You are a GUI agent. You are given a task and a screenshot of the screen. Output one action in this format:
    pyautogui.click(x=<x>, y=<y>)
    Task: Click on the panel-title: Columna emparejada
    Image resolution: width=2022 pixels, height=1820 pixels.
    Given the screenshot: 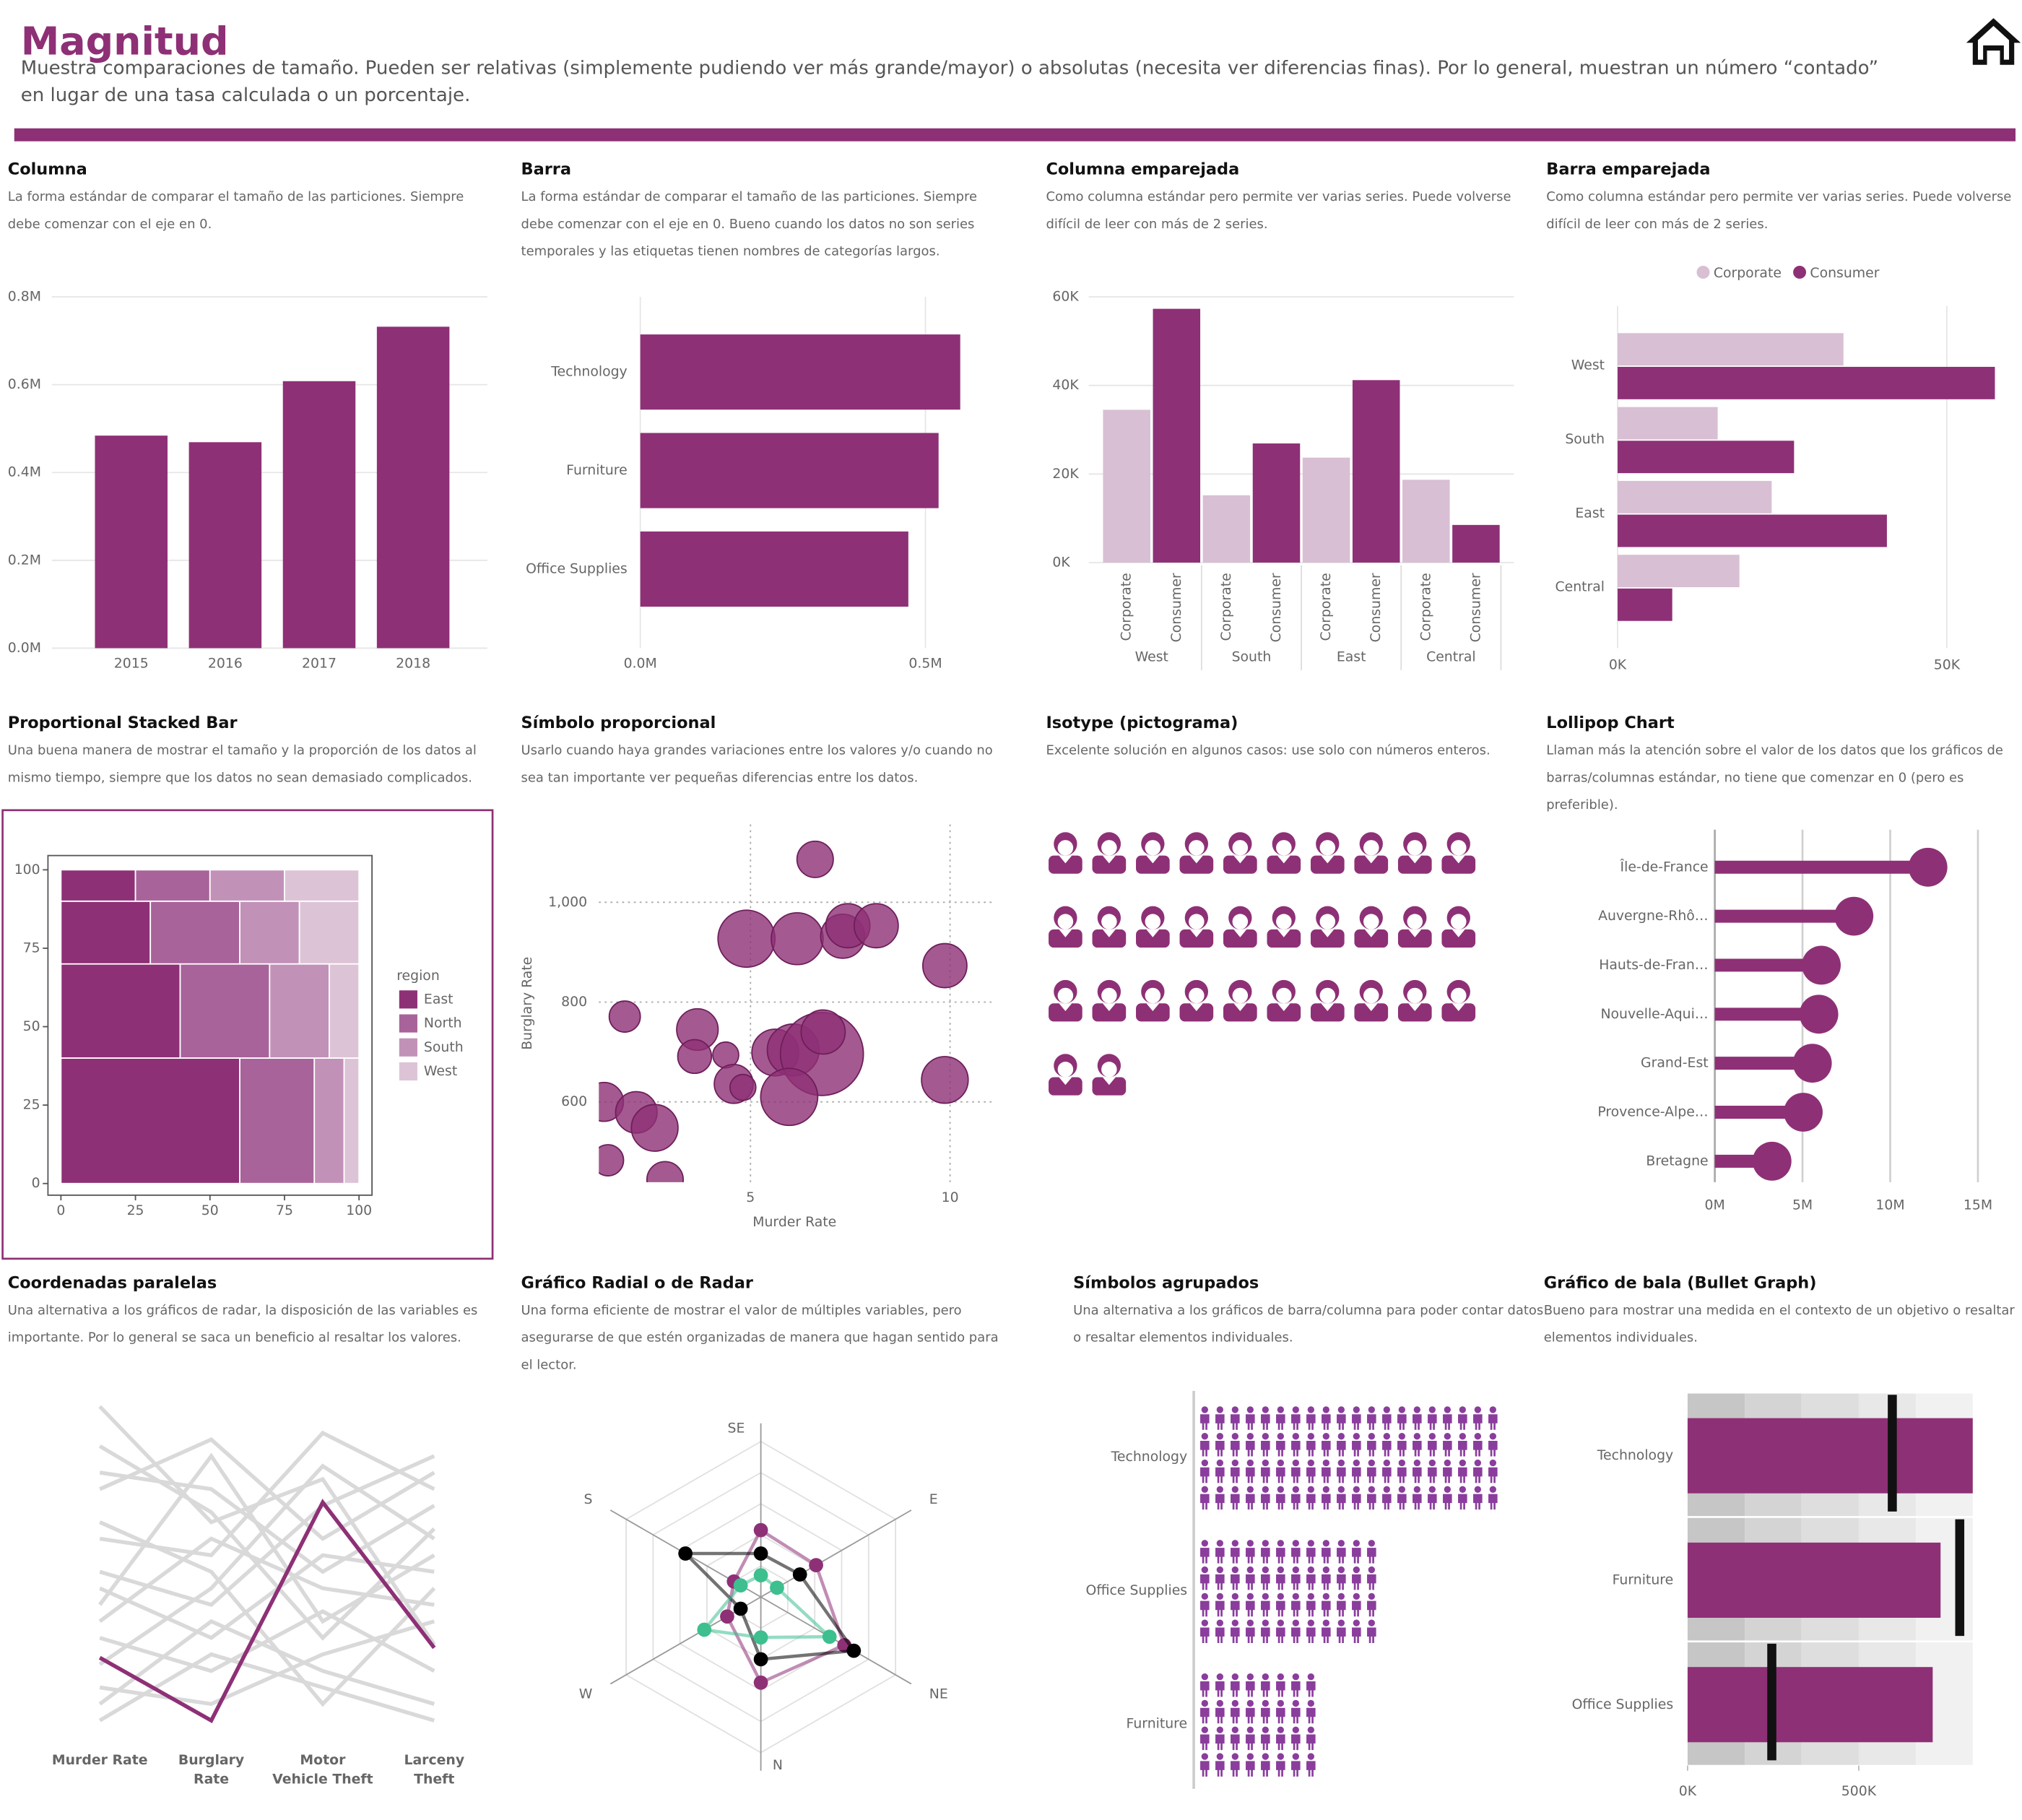 What is the action you would take?
    pyautogui.click(x=1142, y=169)
    